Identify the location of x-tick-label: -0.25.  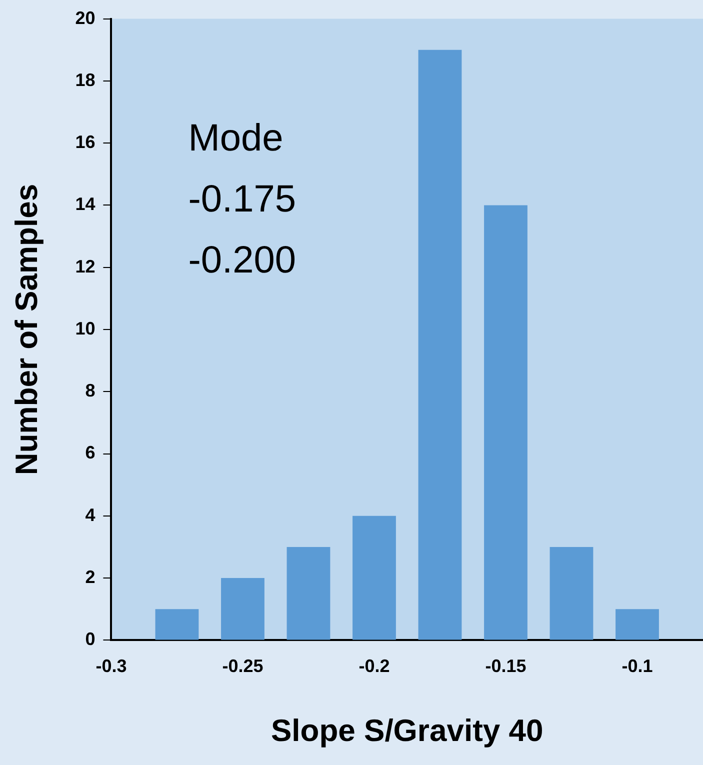
(243, 666).